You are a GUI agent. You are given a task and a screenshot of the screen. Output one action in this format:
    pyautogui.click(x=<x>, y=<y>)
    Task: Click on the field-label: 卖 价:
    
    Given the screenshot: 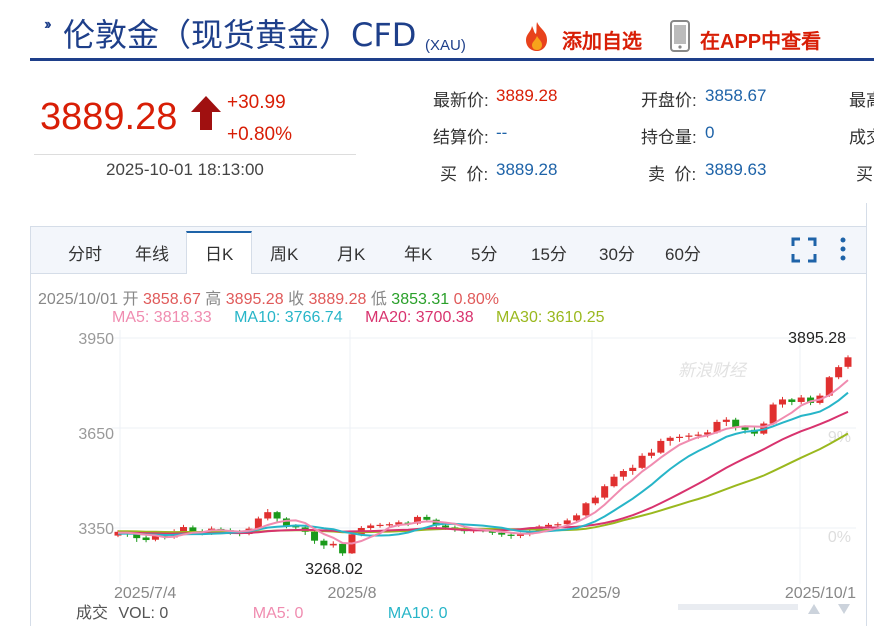 What is the action you would take?
    pyautogui.click(x=672, y=174)
    